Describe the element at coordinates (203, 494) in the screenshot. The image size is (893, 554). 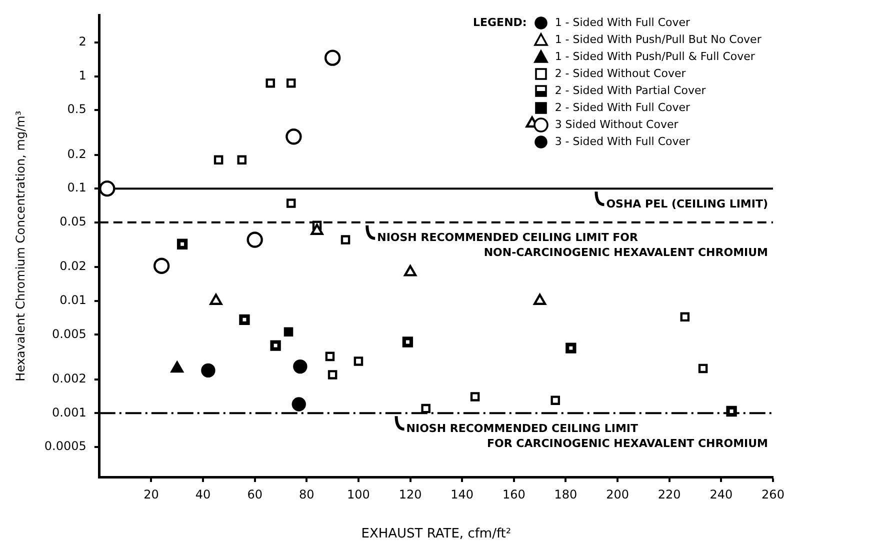
I see `x-tick-label: 40` at that location.